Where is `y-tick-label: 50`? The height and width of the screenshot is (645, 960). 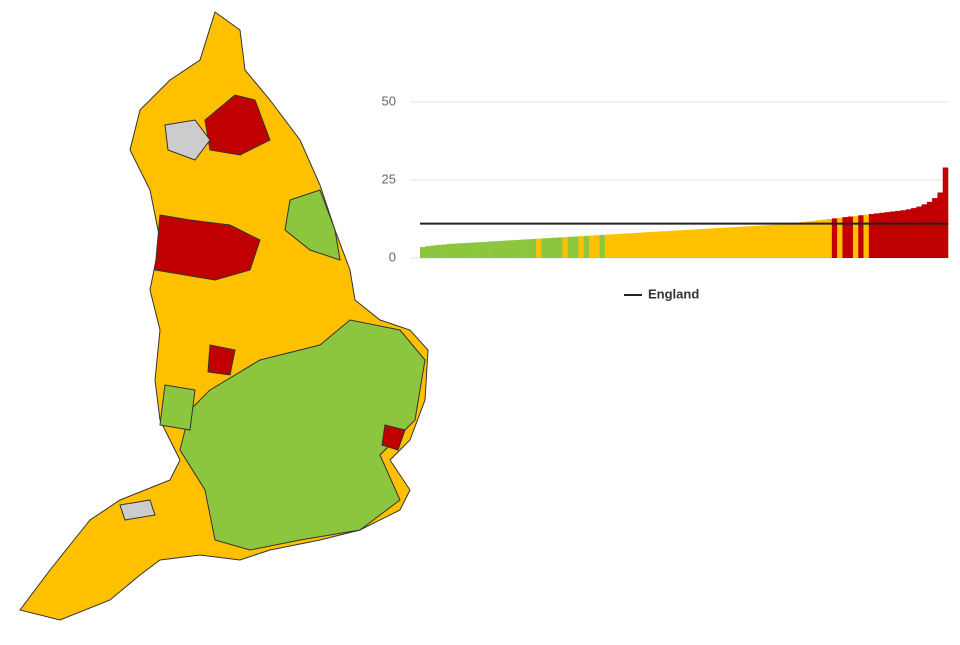 y-tick-label: 50 is located at coordinates (389, 100).